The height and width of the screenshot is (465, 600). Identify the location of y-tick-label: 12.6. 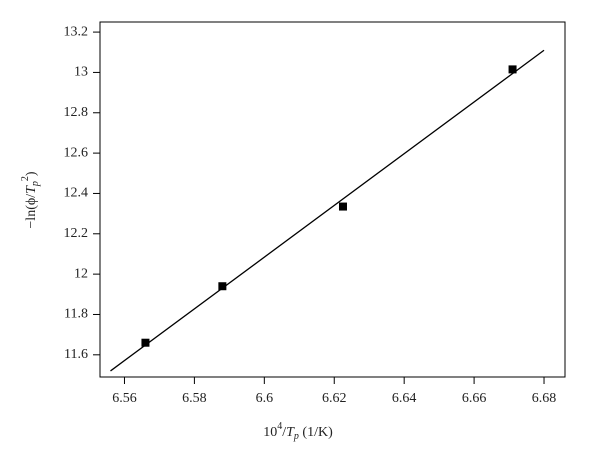
(76, 152).